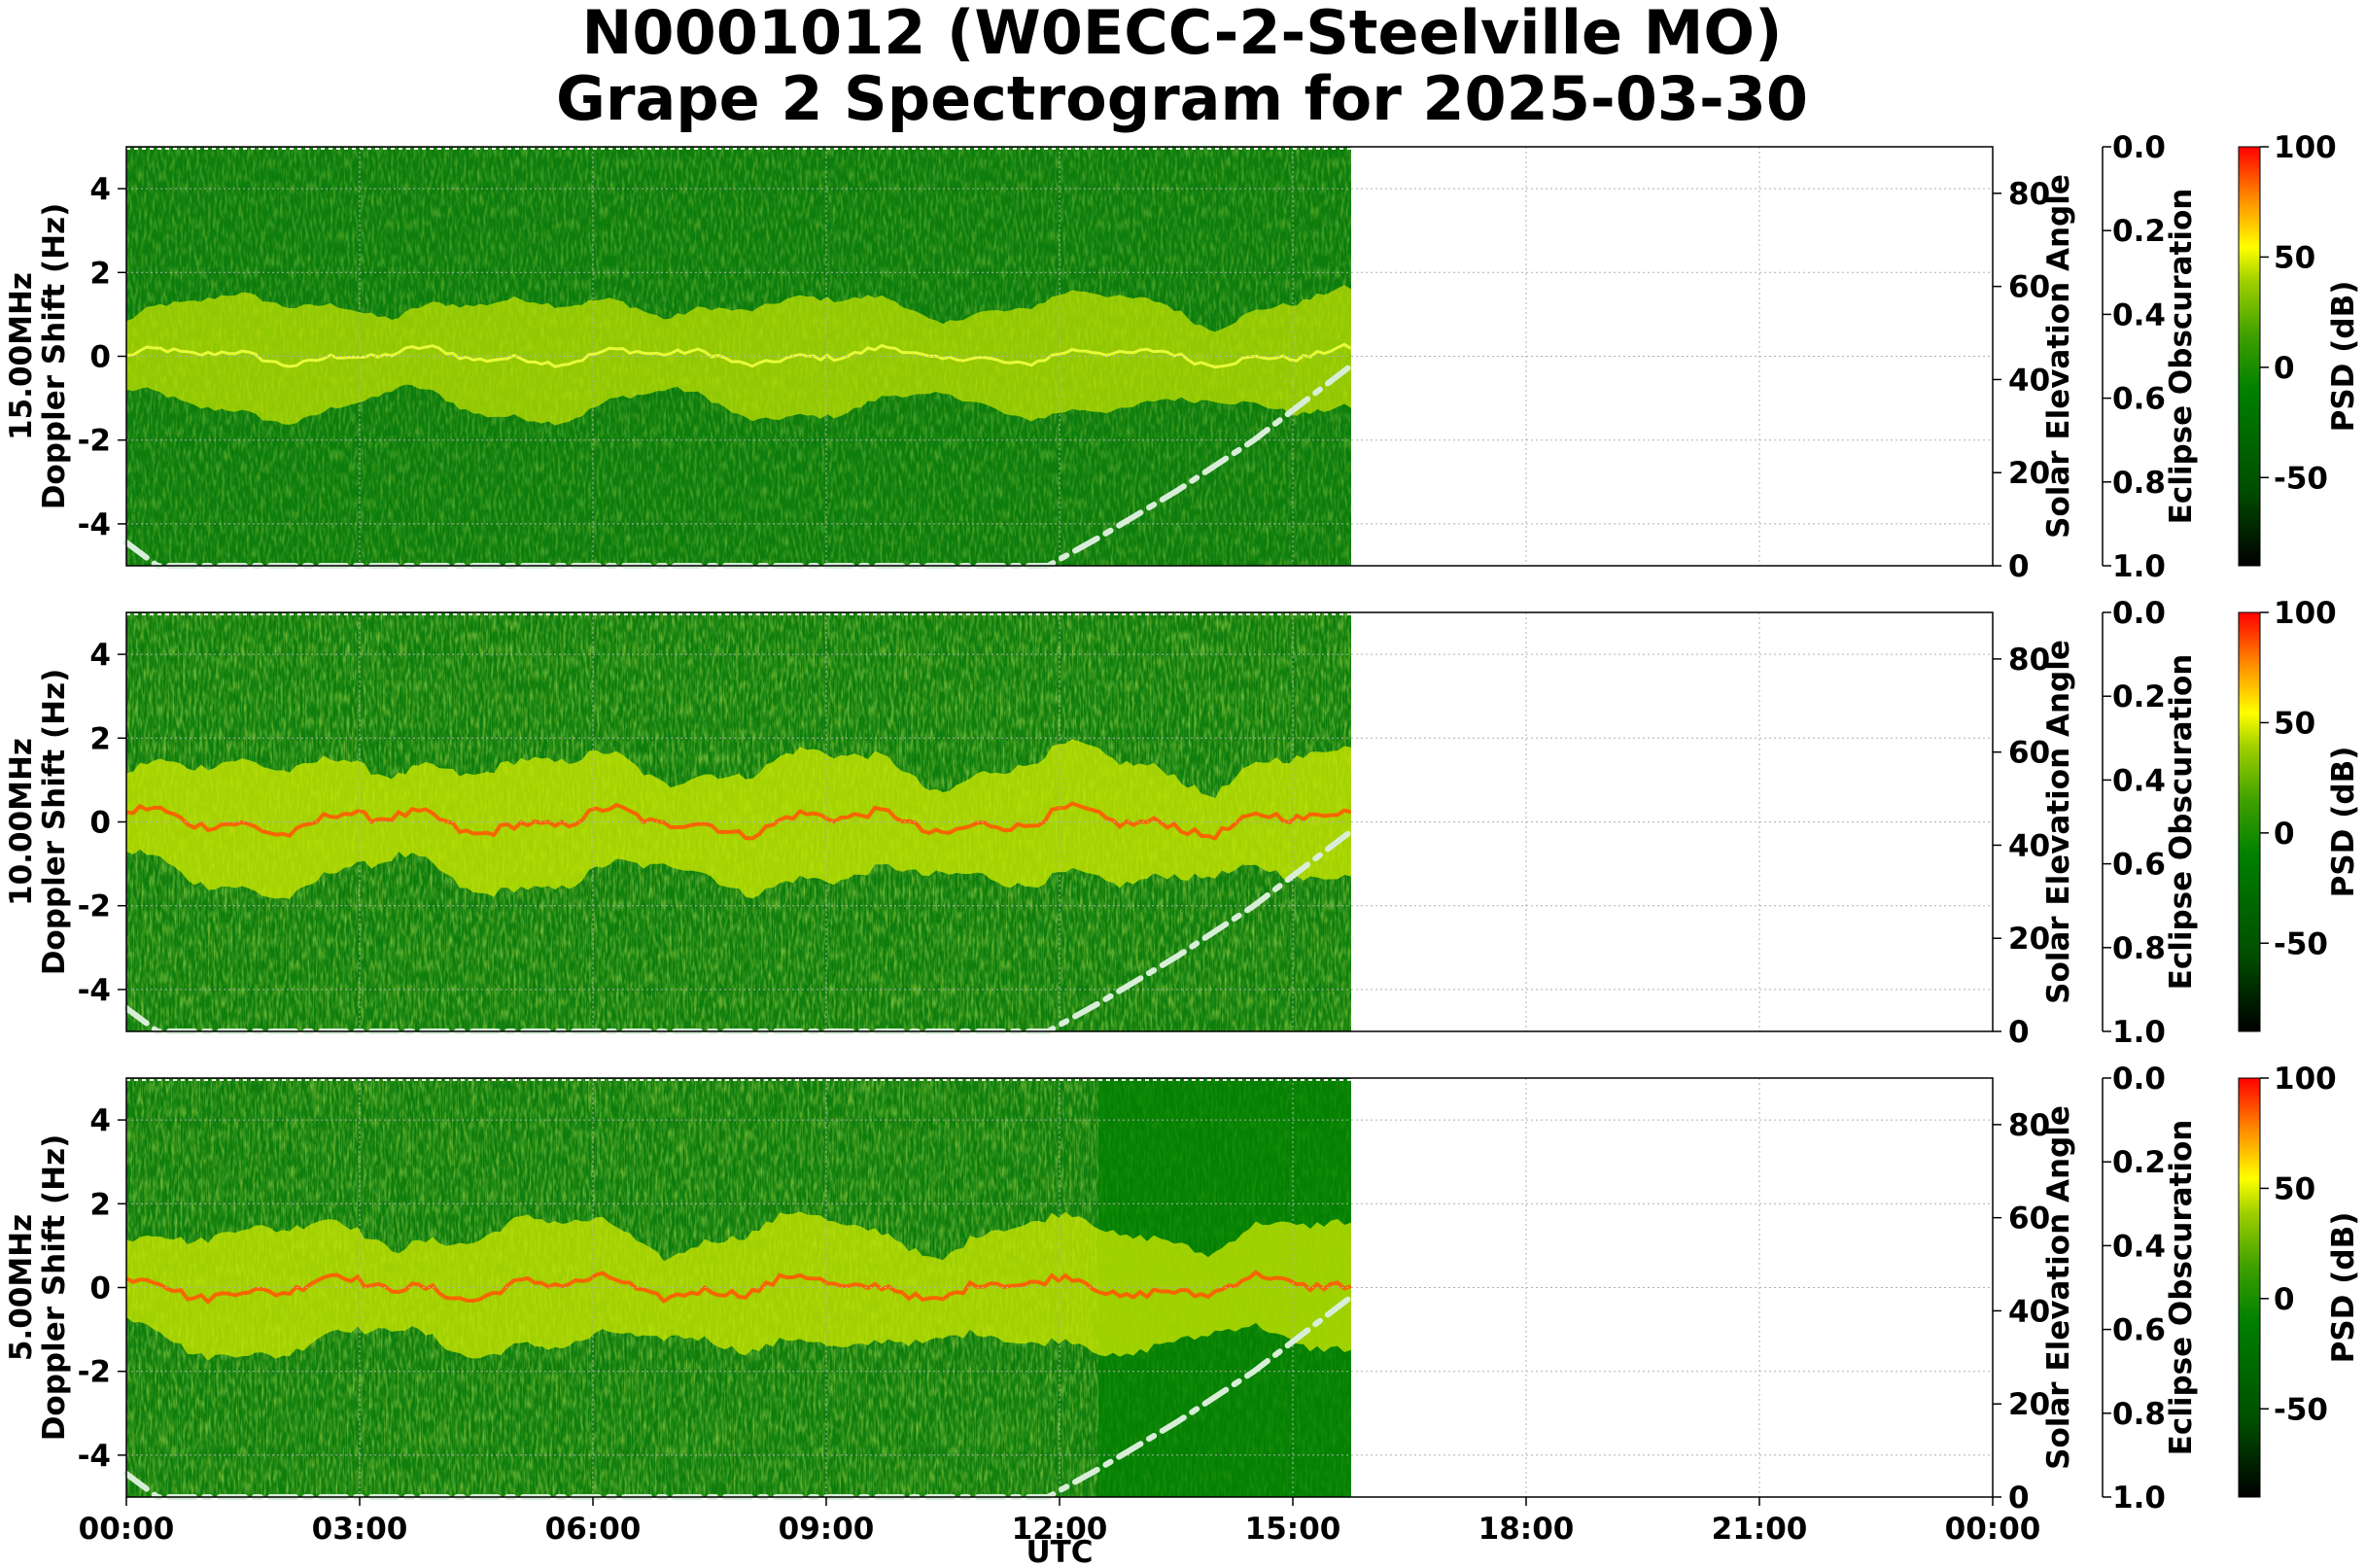  Describe the element at coordinates (360, 1529) in the screenshot. I see `x-tick-label: 03:00` at that location.